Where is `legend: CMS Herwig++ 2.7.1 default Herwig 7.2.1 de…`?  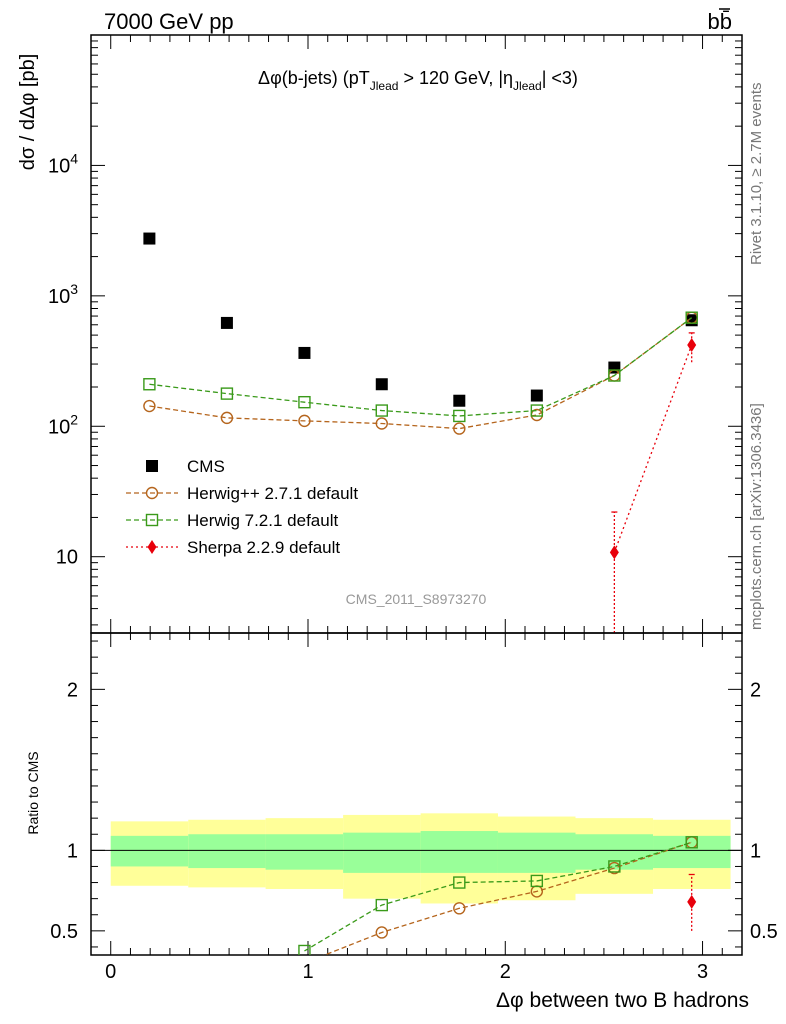 legend: CMS Herwig++ 2.7.1 default Herwig 7.2.1 de… is located at coordinates (242, 507).